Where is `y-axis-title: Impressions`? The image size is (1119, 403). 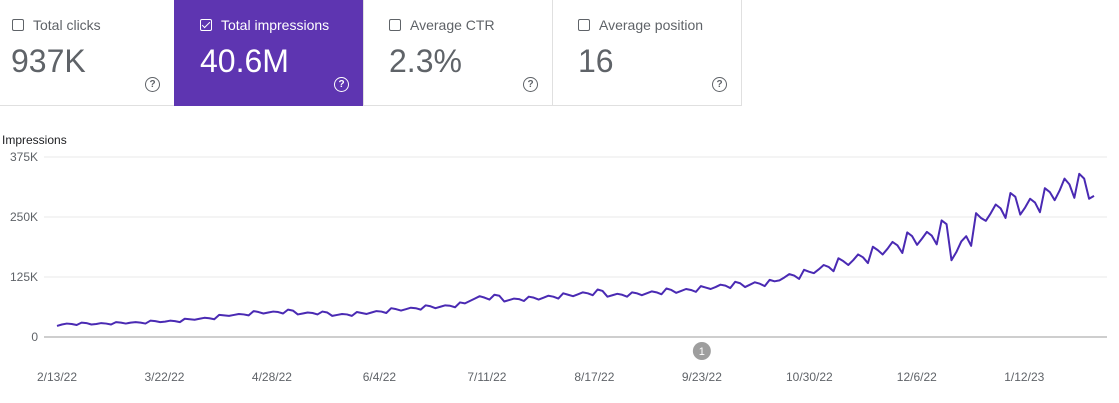 y-axis-title: Impressions is located at coordinates (34, 140).